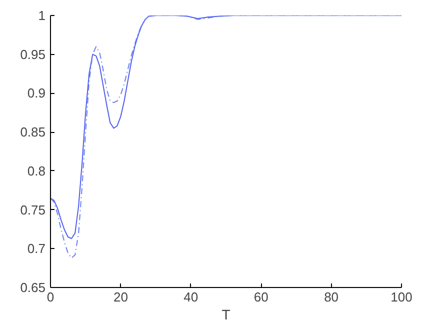 The image size is (436, 327). I want to click on x-tick-label: 60, so click(261, 297).